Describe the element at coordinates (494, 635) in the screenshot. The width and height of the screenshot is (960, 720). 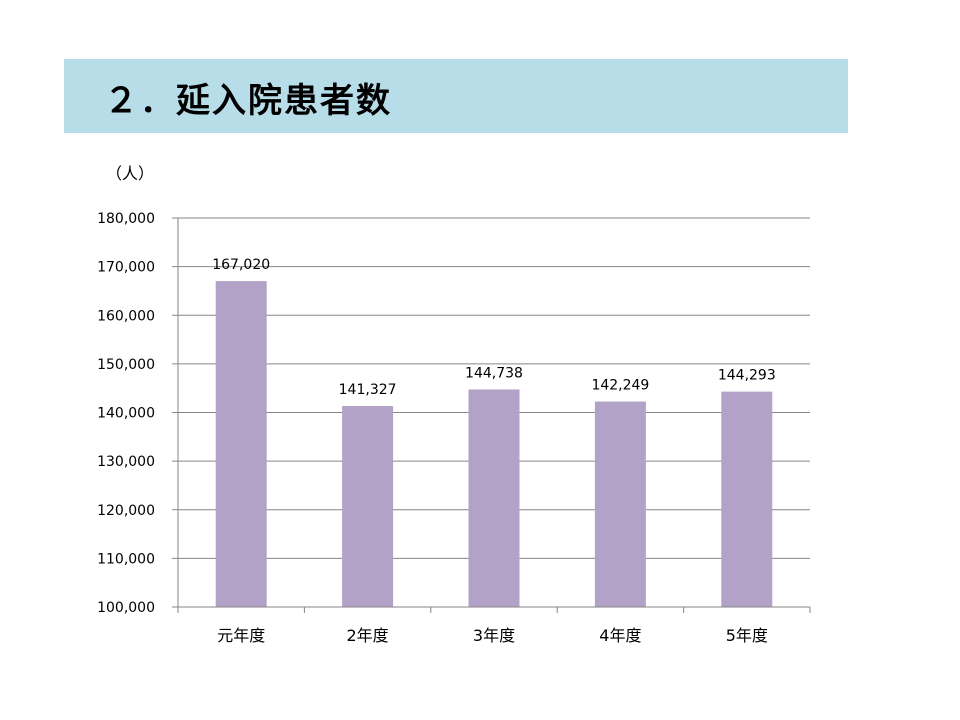
I see `x-tick-label: 3年度` at that location.